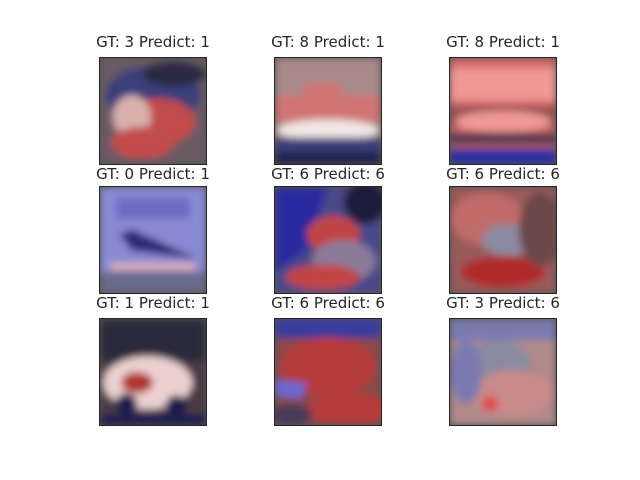 The width and height of the screenshot is (640, 480). I want to click on panel-title: GT: 3 Predict: 1, so click(153, 42).